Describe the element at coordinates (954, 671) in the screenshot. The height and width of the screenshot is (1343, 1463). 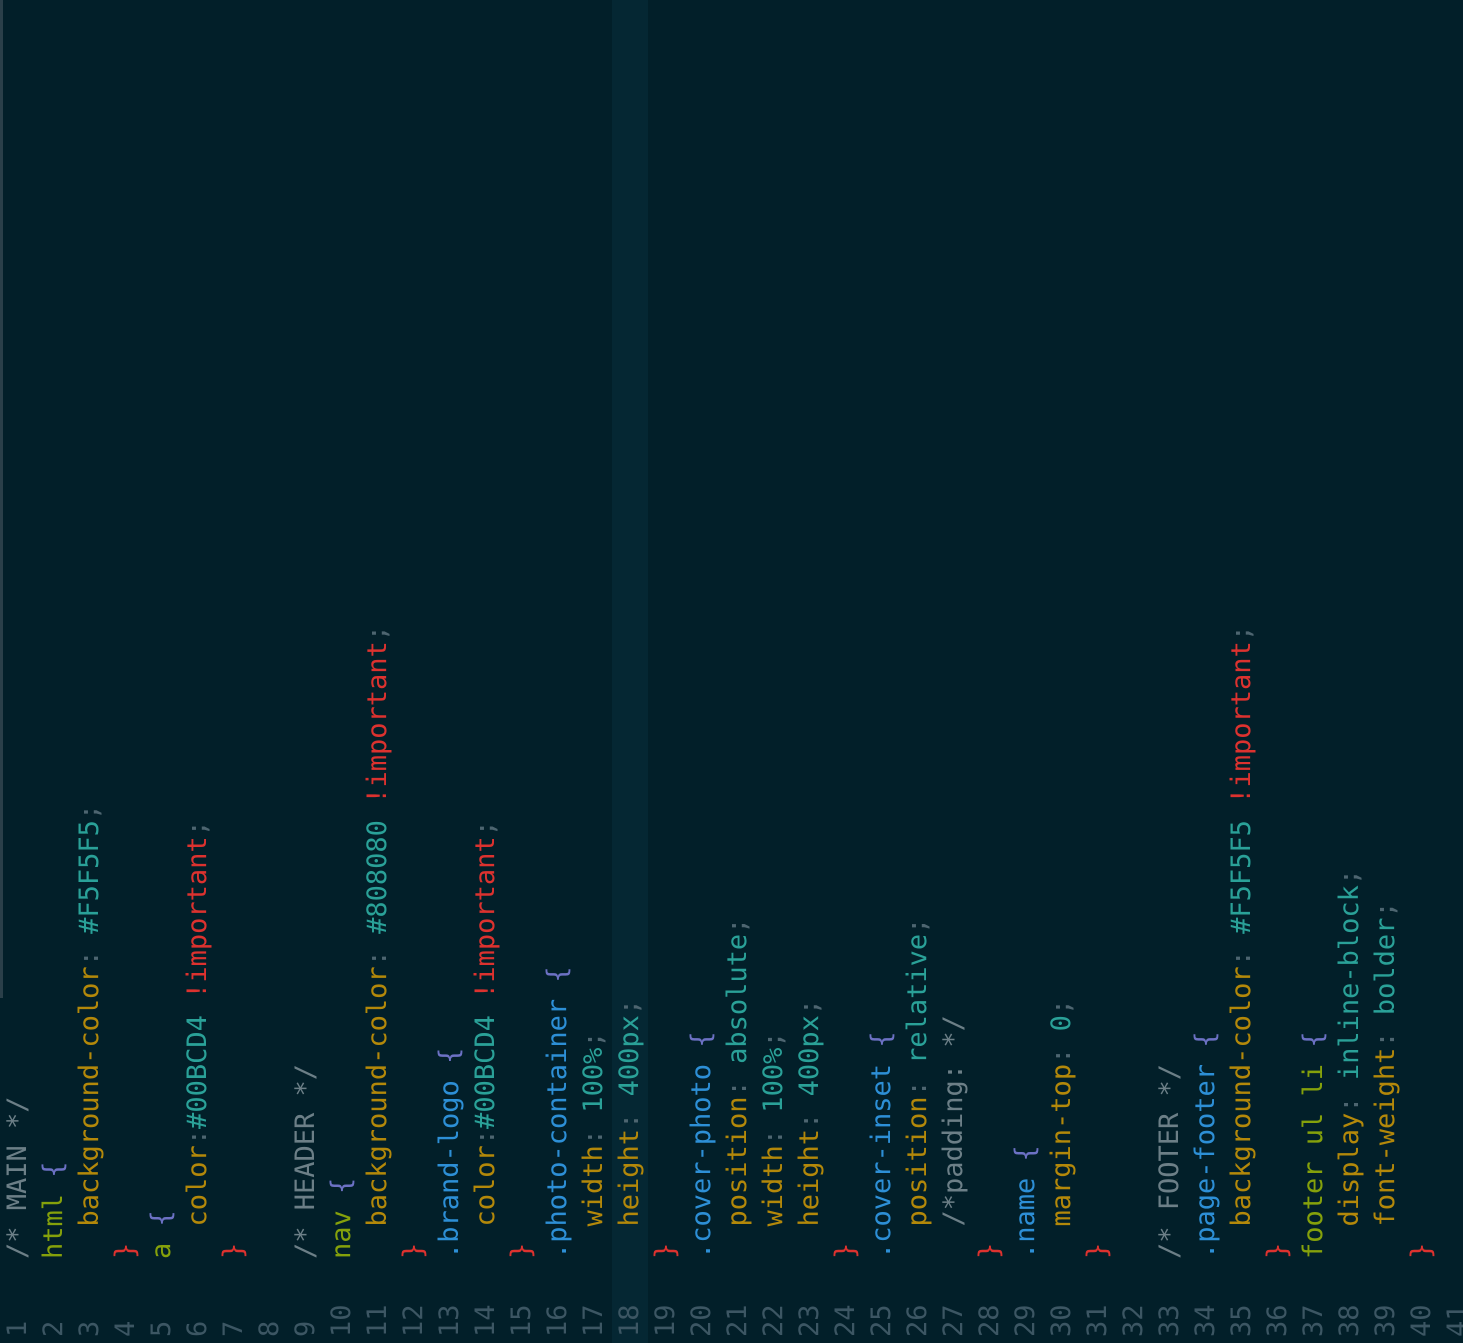
I see `code-line: 27 /*padding: */` at that location.